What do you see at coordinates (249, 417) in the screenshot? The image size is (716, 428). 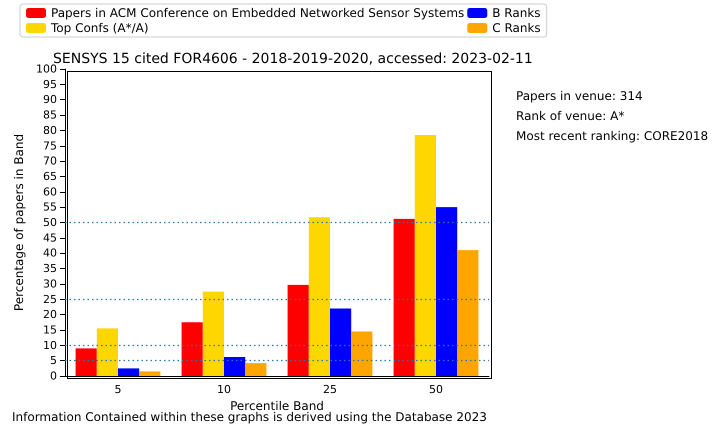 I see `text: Information Contained within these graphs is derived using the Database 2023` at bounding box center [249, 417].